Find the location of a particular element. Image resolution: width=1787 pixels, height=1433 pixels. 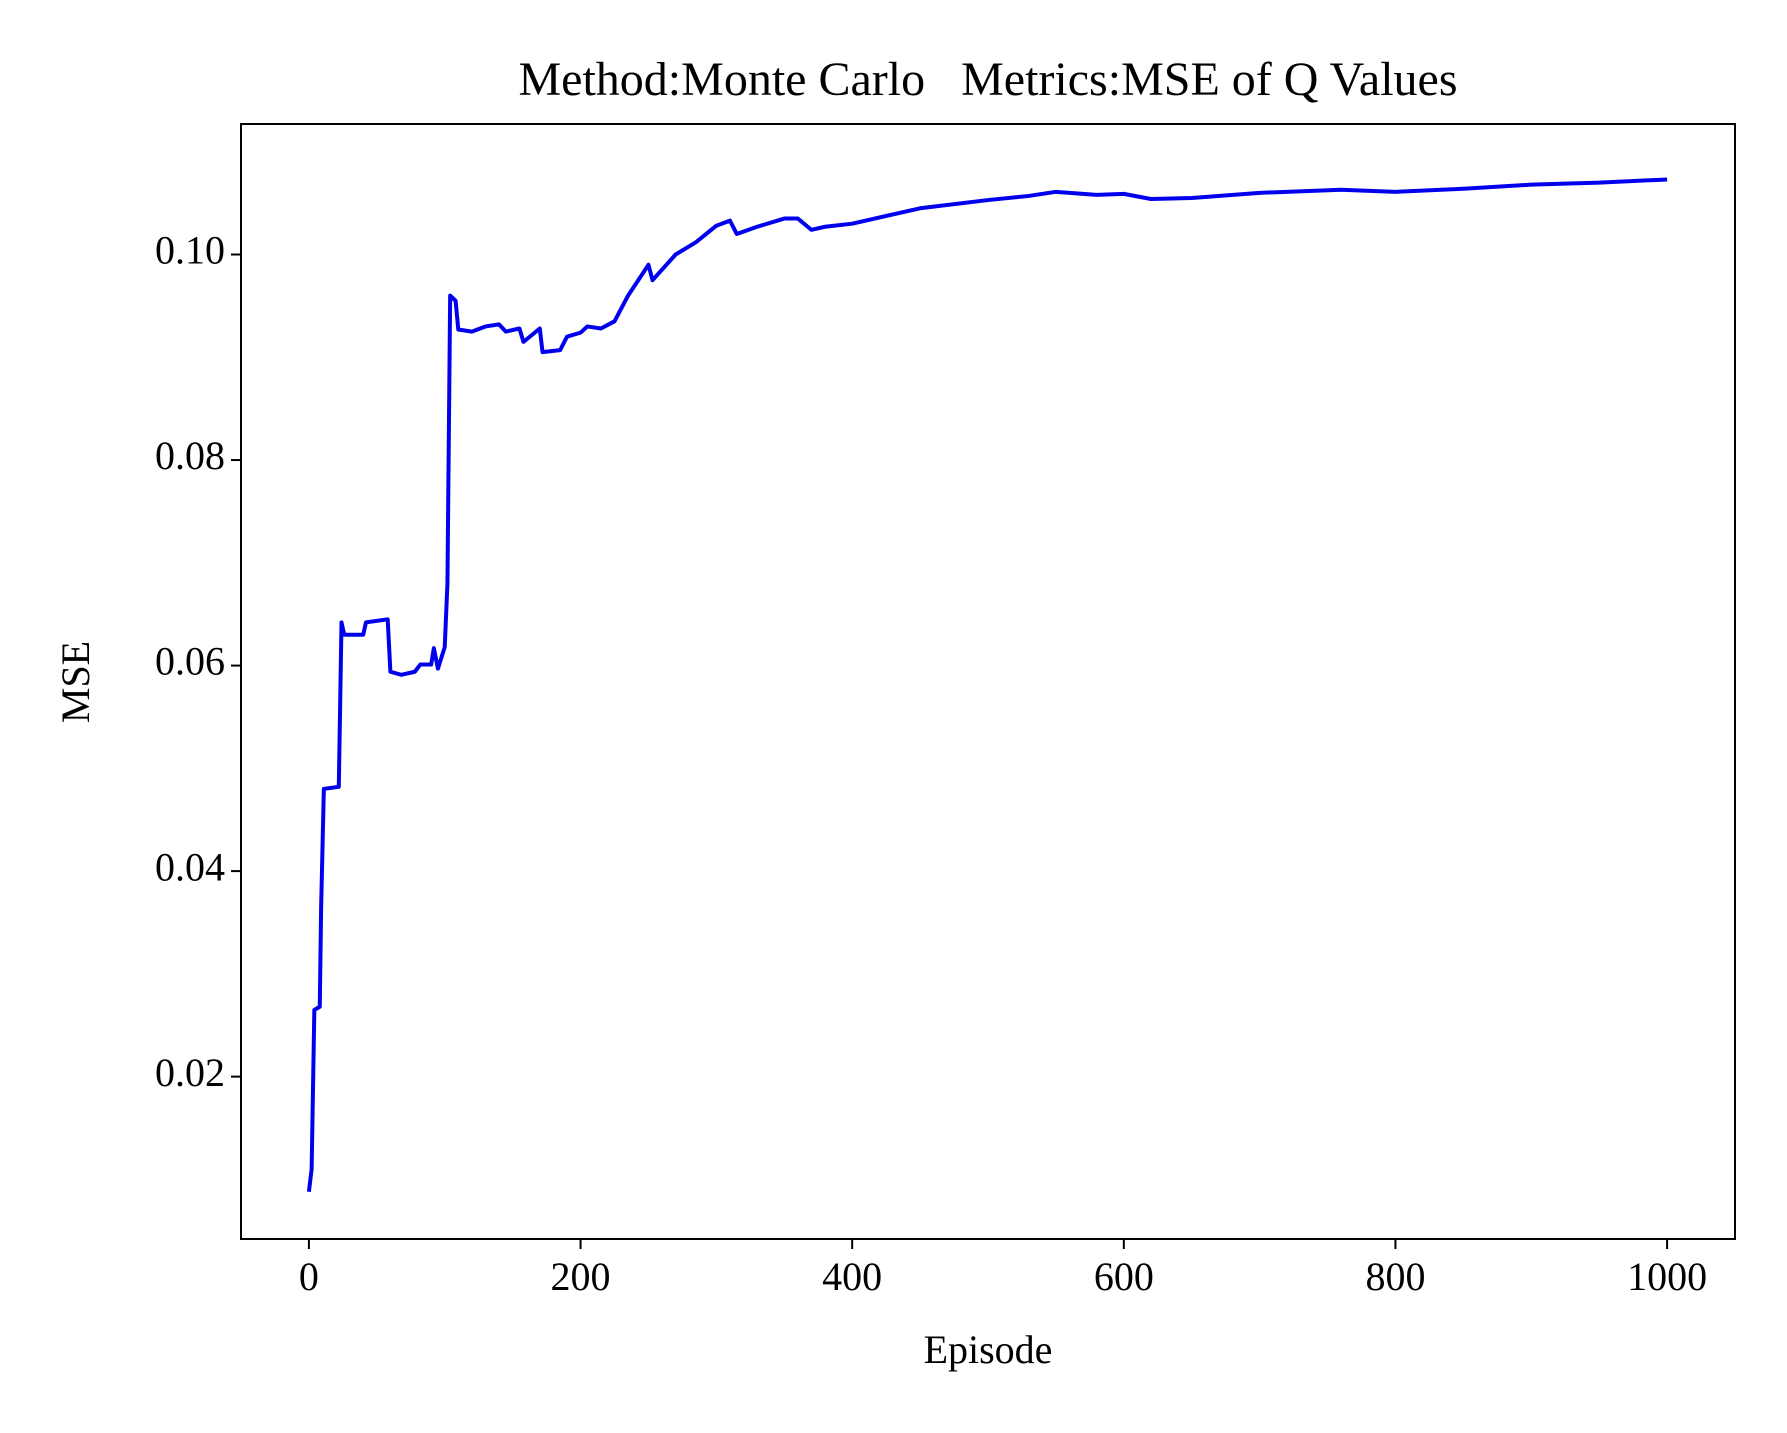

y-tick-label: 0.04 is located at coordinates (190, 866).